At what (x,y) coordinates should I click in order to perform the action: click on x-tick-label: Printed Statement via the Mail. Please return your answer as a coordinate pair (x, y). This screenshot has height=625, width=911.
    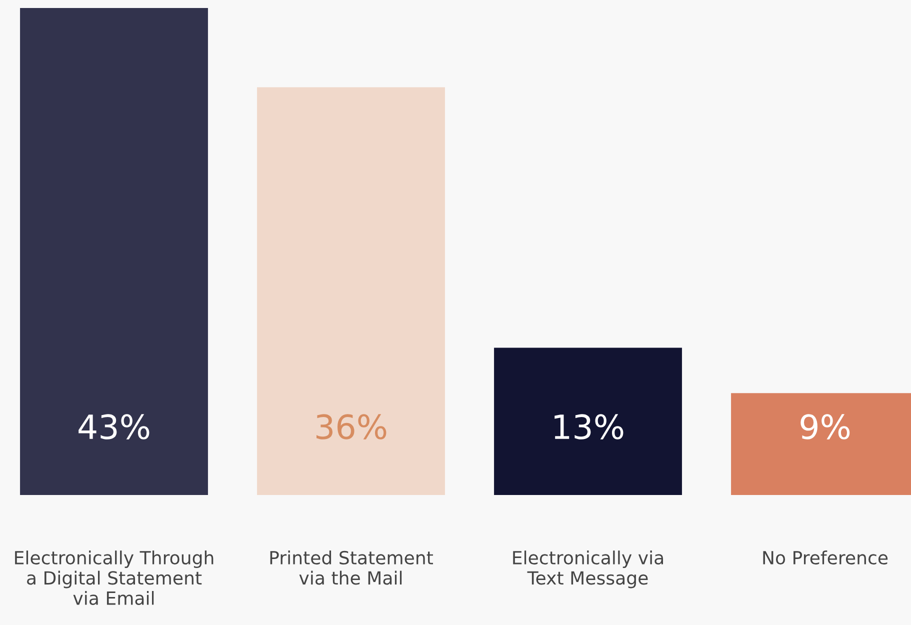
    Looking at the image, I should click on (351, 567).